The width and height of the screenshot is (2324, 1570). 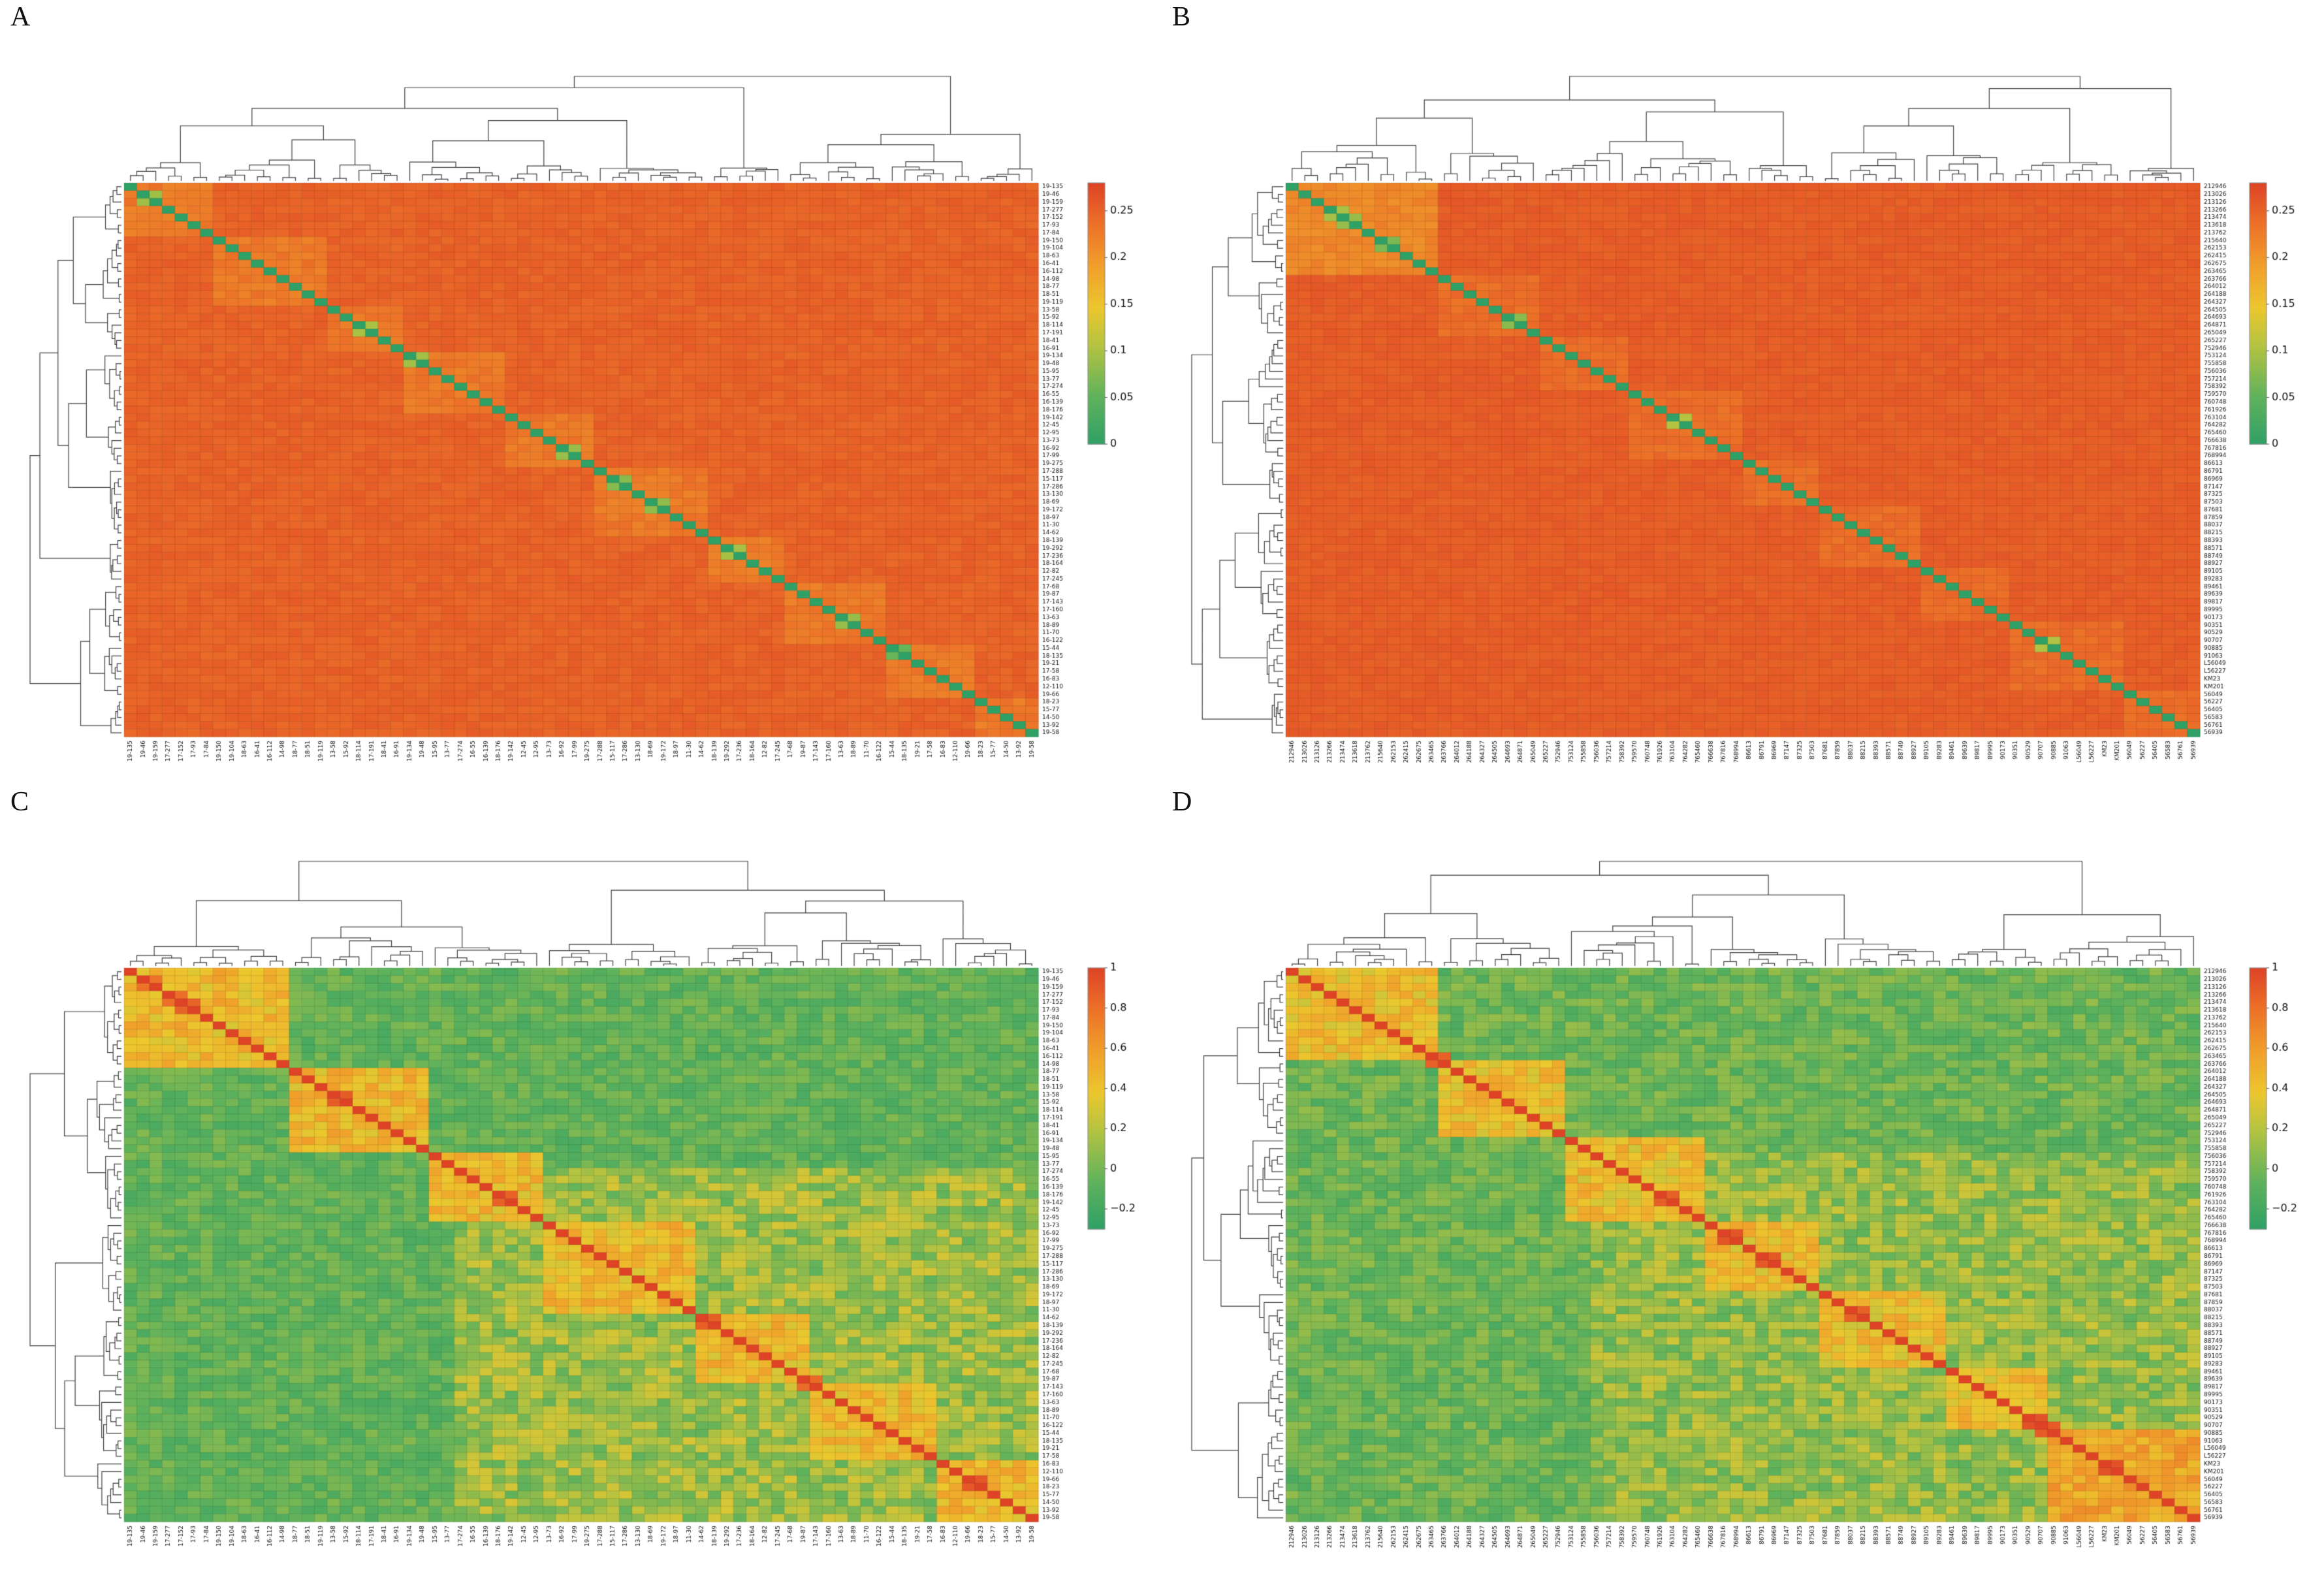 I want to click on panel-a-label: A, so click(x=20, y=17).